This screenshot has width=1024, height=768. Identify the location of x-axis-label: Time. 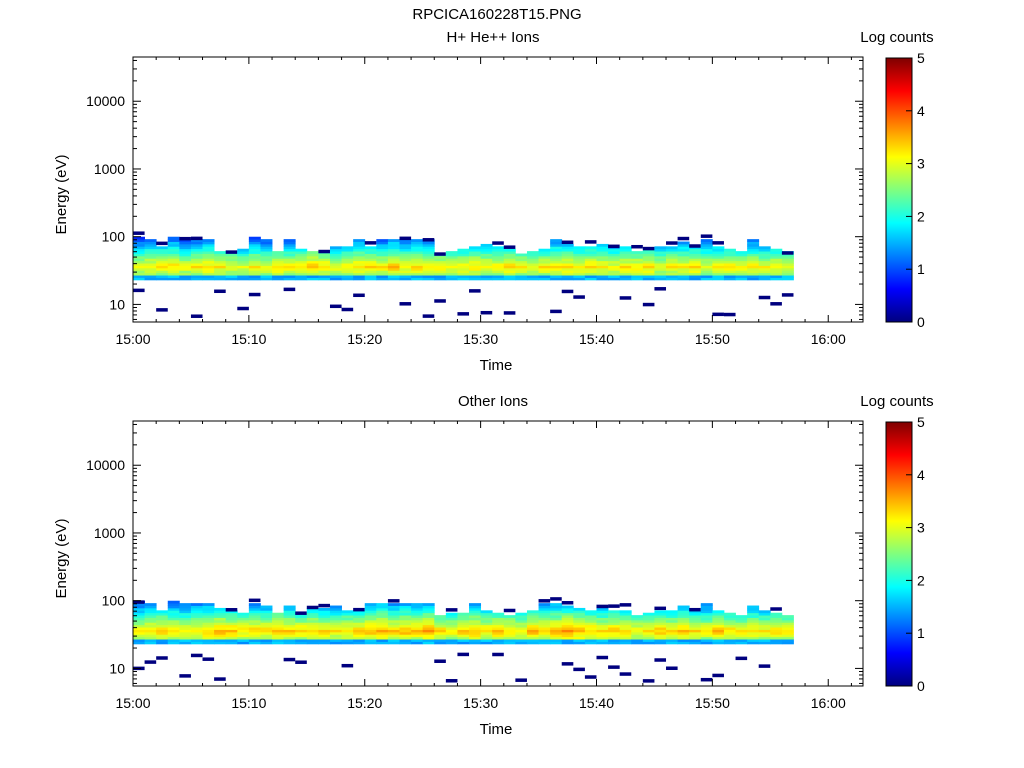
(496, 729).